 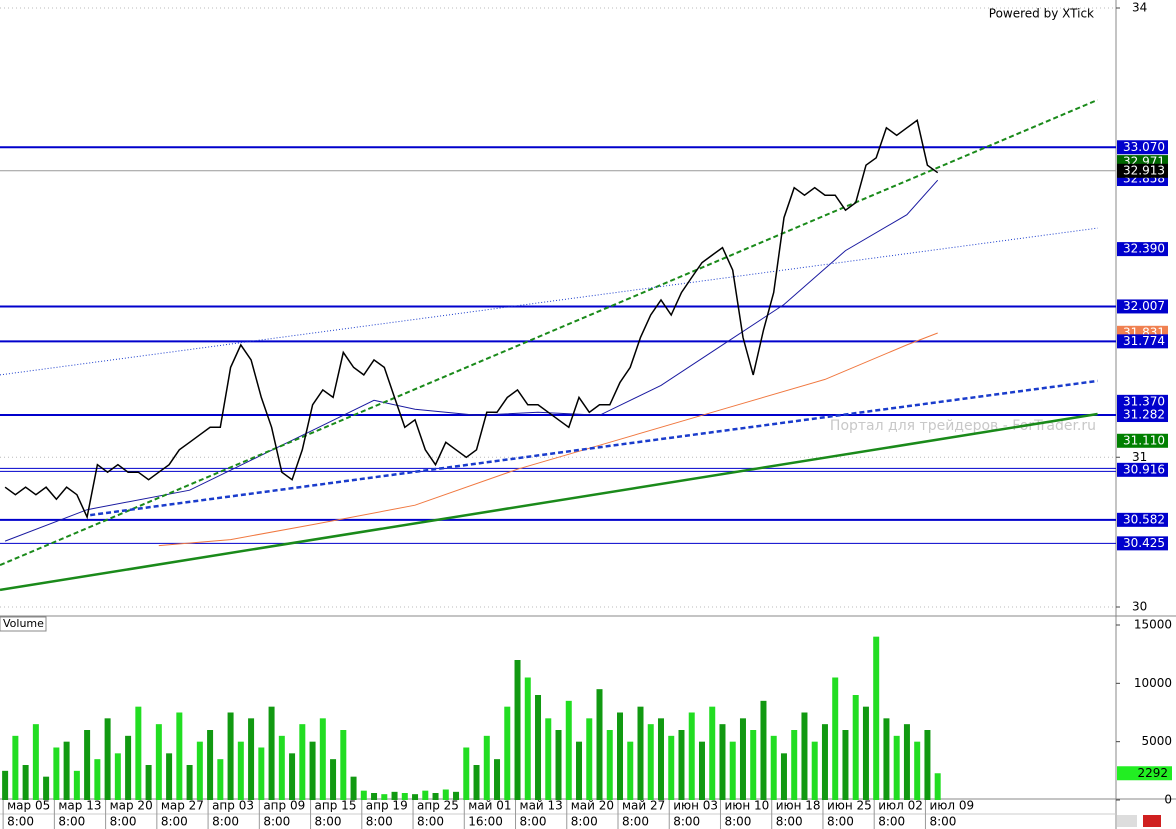 I want to click on price-marker-label: 31.774, so click(x=1144, y=341).